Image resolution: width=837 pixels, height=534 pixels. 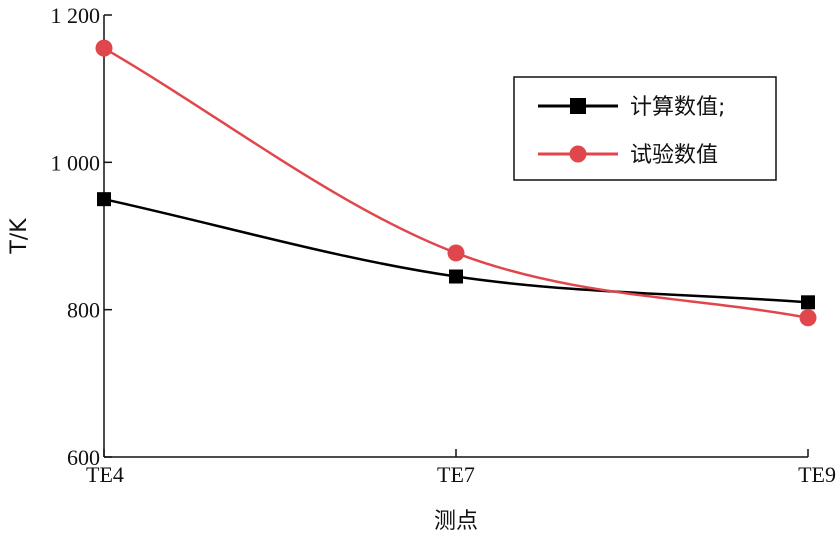 I want to click on legend-label-calculated: 计算数值;, so click(x=677, y=107).